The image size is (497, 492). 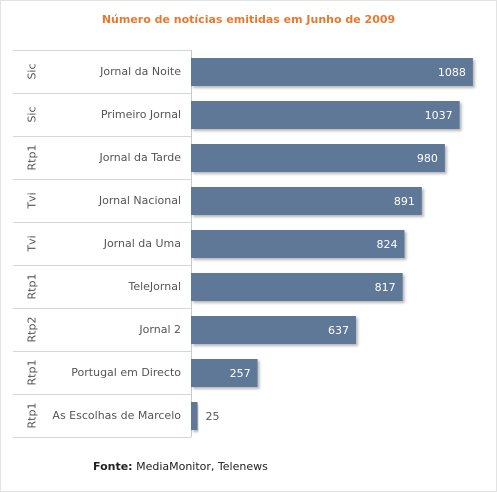 I want to click on value-label: 817, so click(x=385, y=287).